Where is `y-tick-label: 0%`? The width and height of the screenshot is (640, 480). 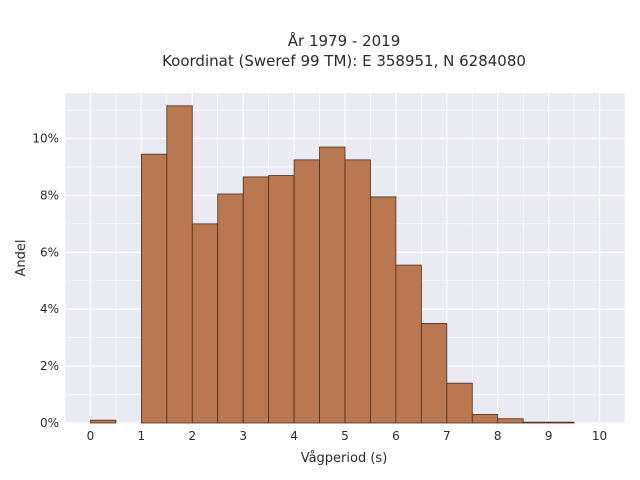 y-tick-label: 0% is located at coordinates (49, 423).